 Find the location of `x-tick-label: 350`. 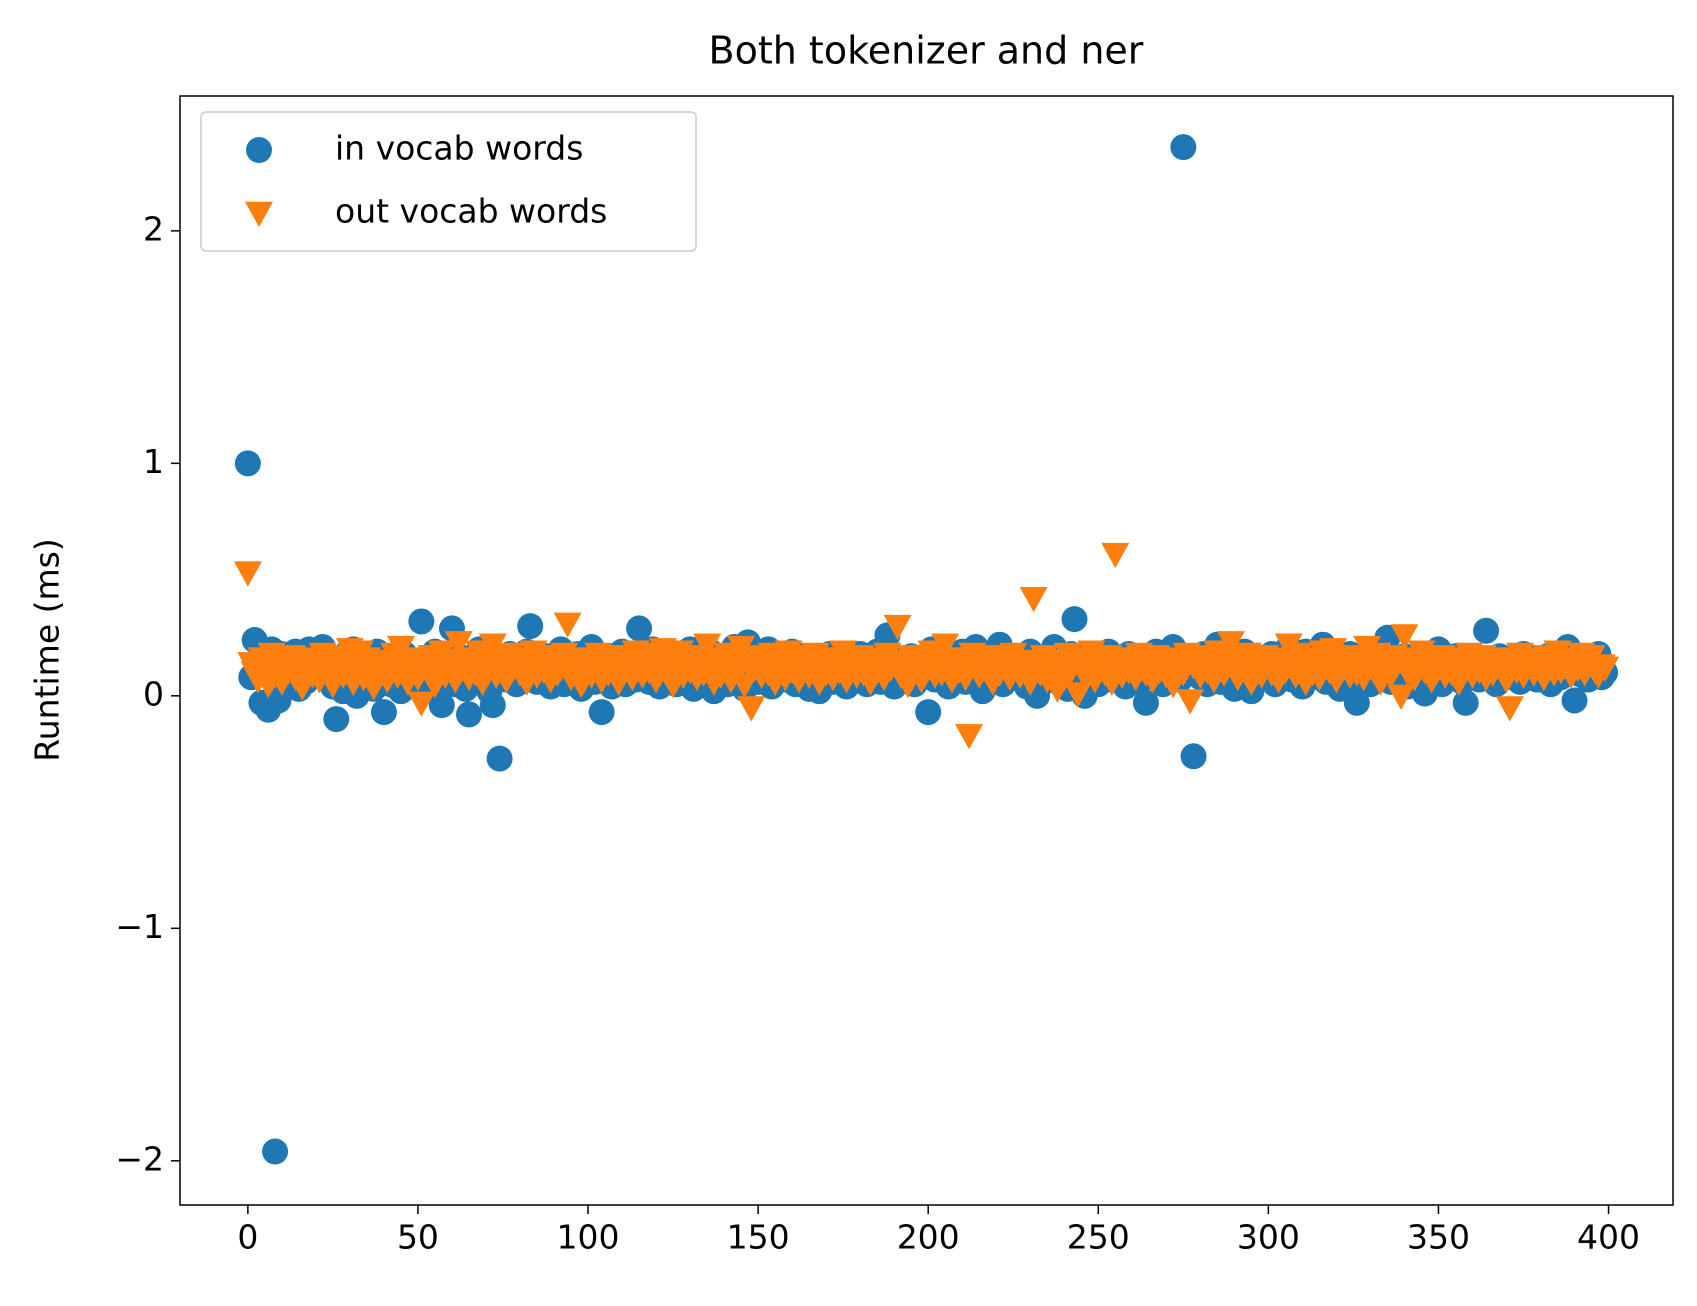

x-tick-label: 350 is located at coordinates (1438, 1237).